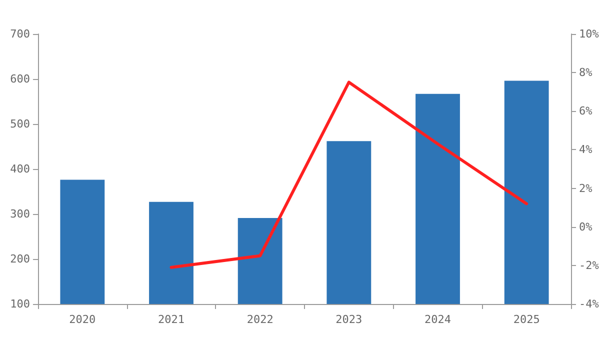 Image resolution: width=606 pixels, height=341 pixels. Describe the element at coordinates (349, 319) in the screenshot. I see `x-tick-label: 2023` at that location.